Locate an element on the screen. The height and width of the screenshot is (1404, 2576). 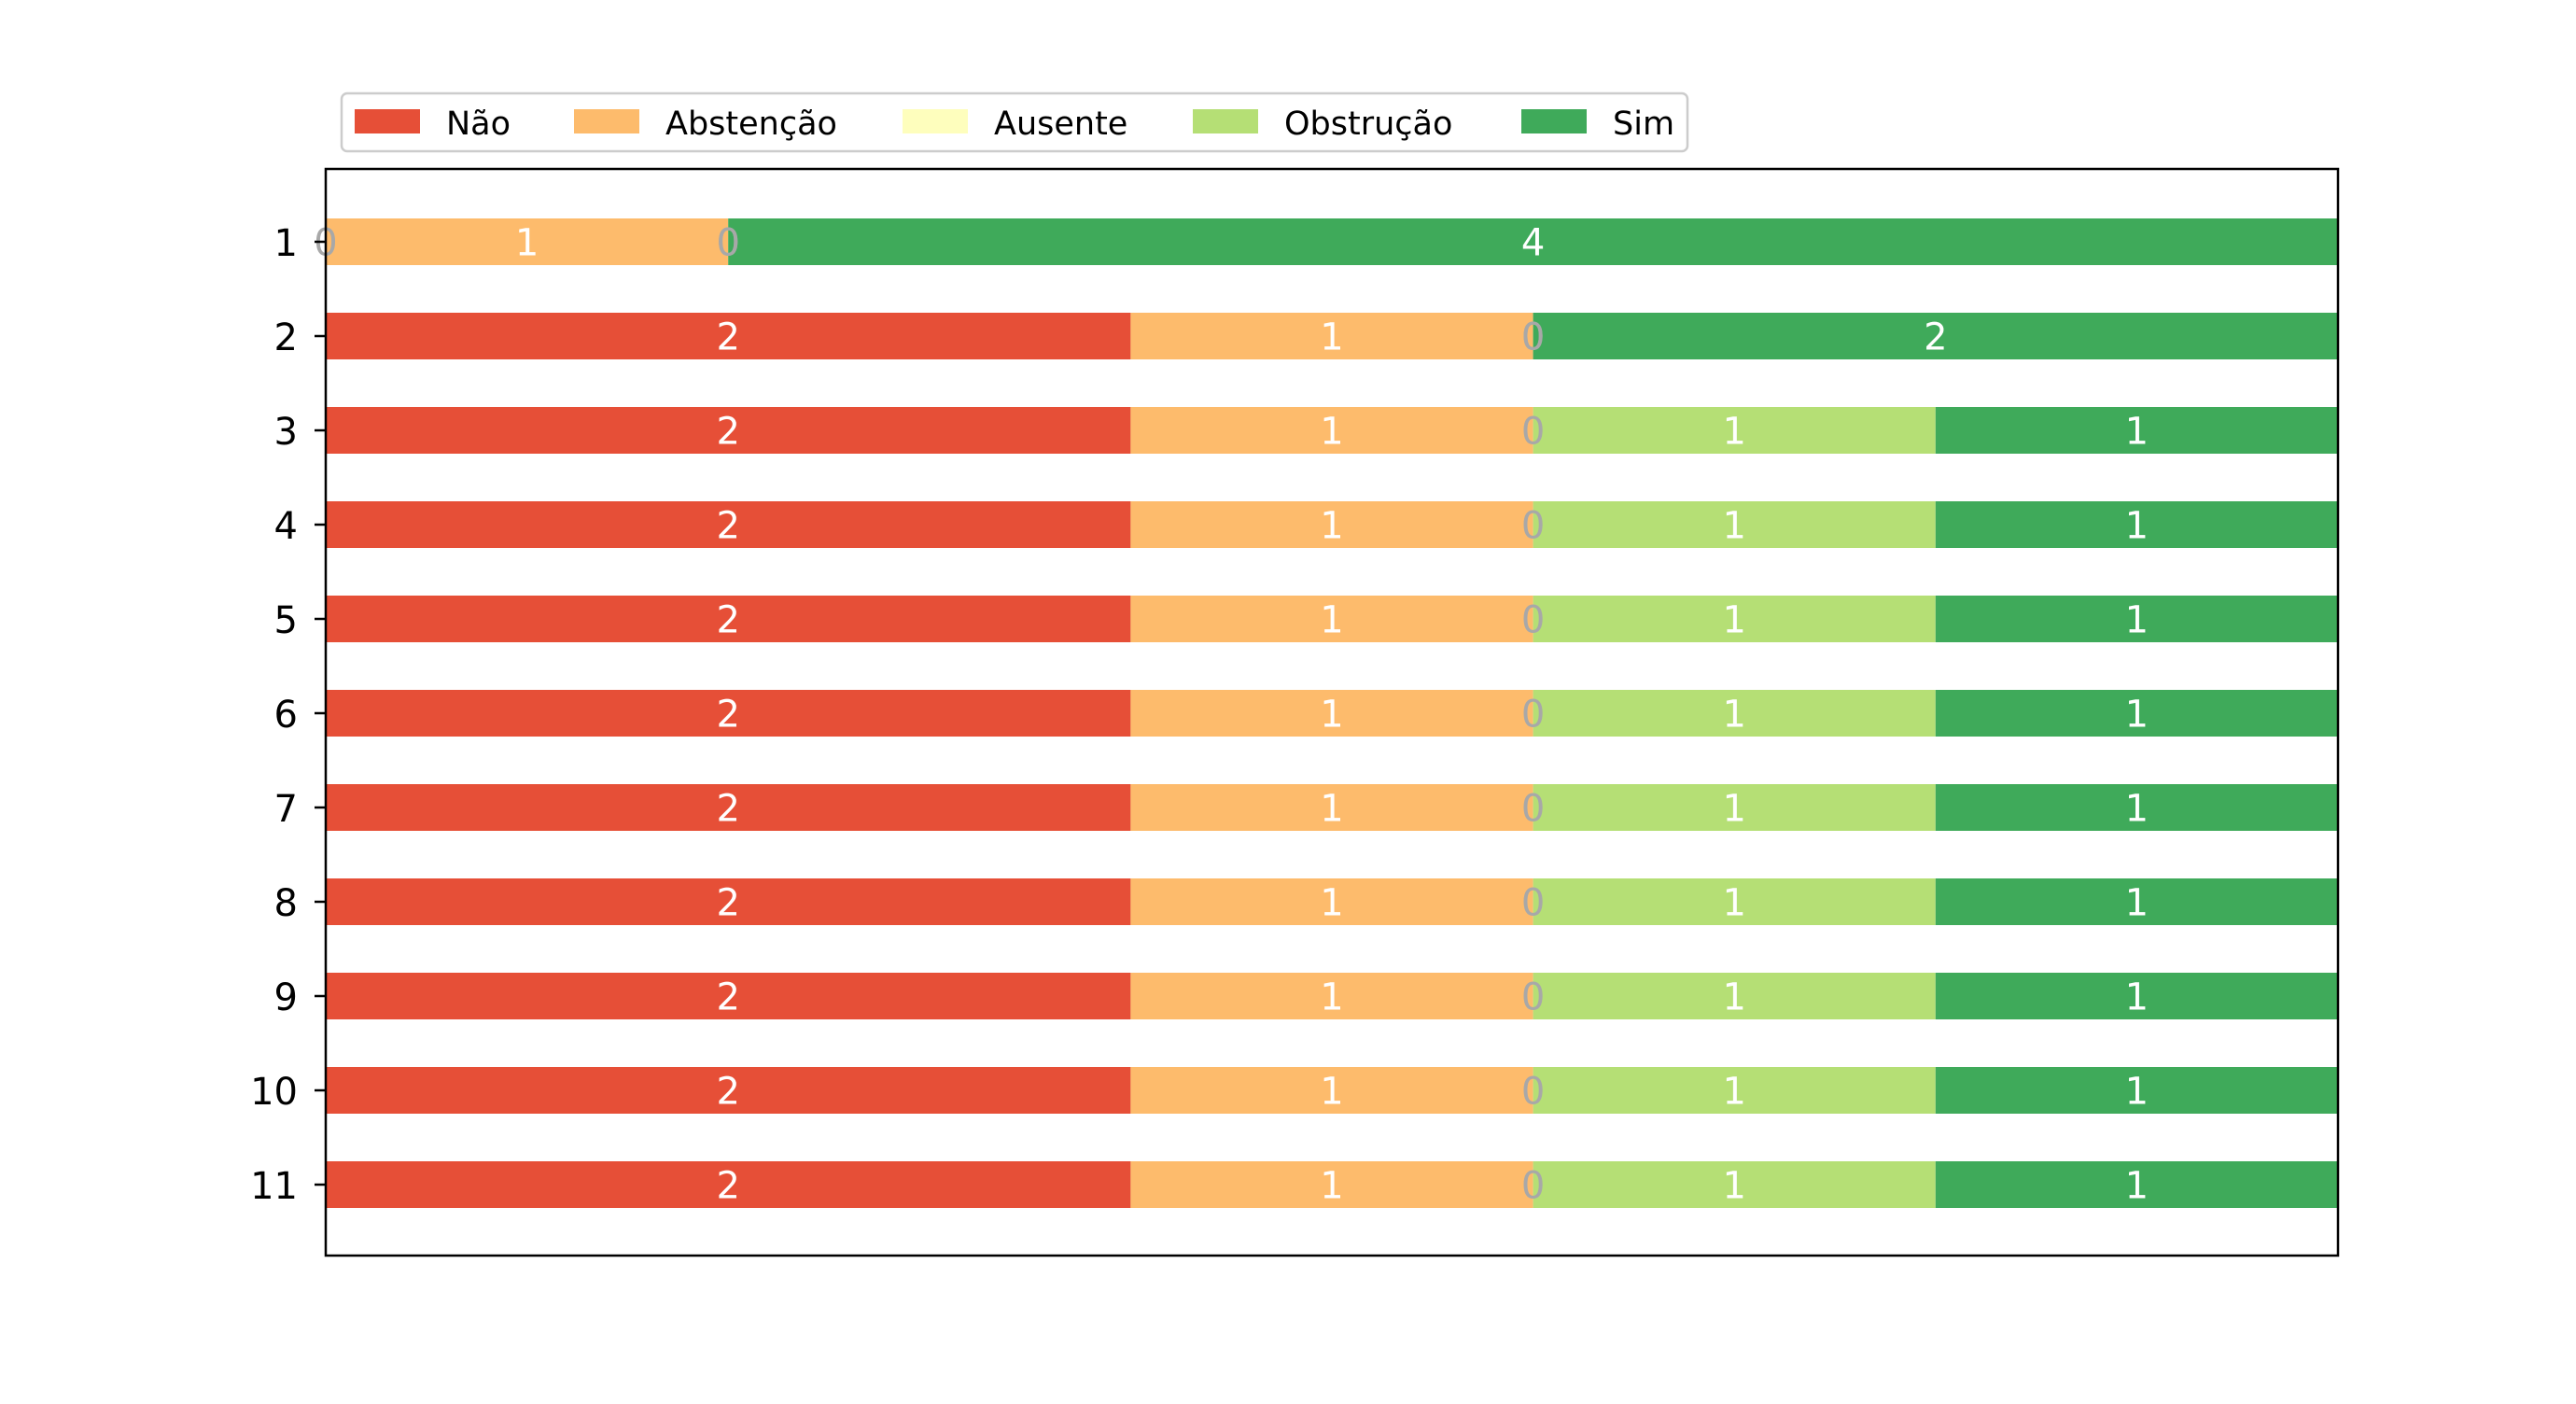
legend-label: Sim is located at coordinates (1643, 124).